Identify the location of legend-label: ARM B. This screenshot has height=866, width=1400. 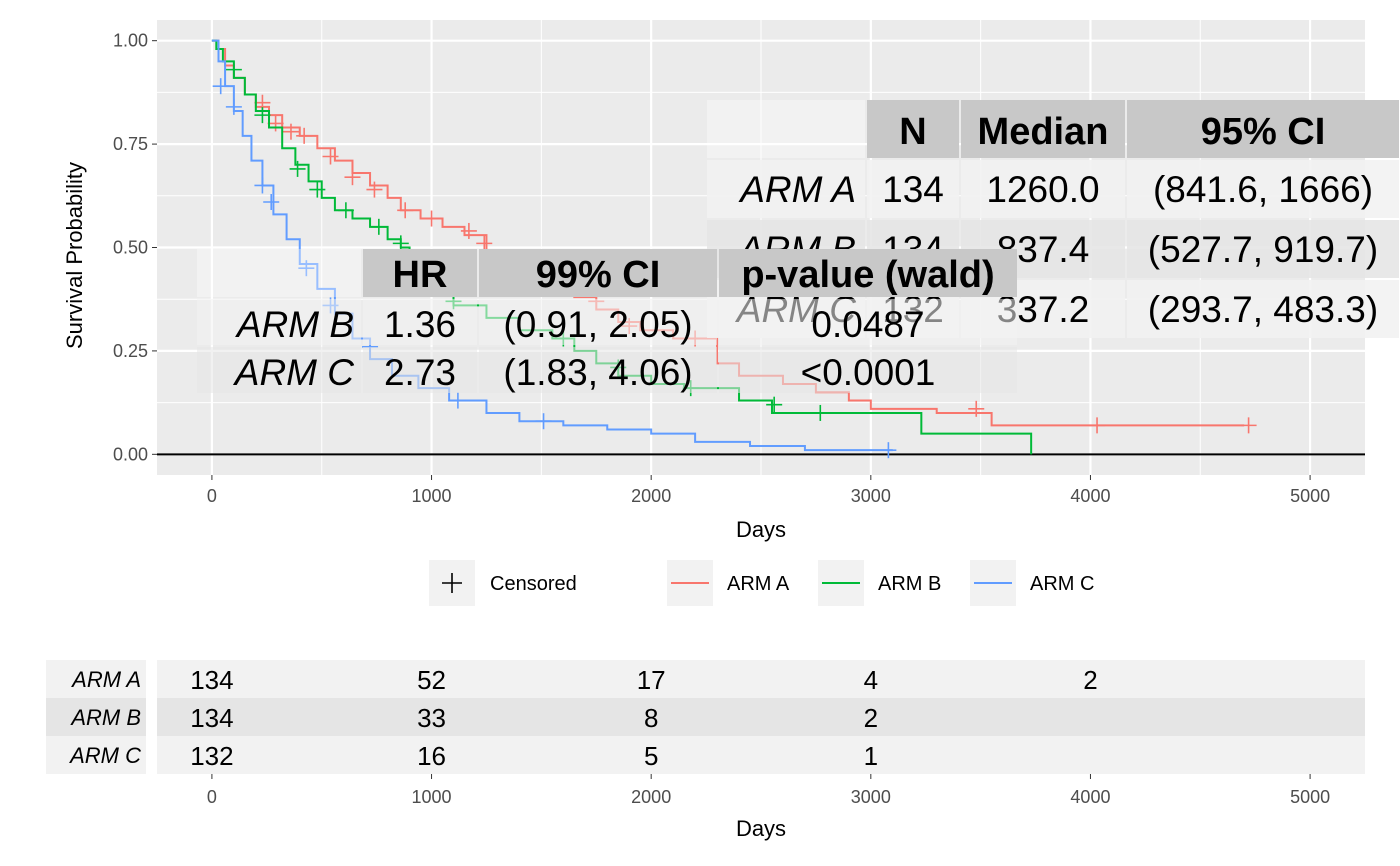
(909, 584).